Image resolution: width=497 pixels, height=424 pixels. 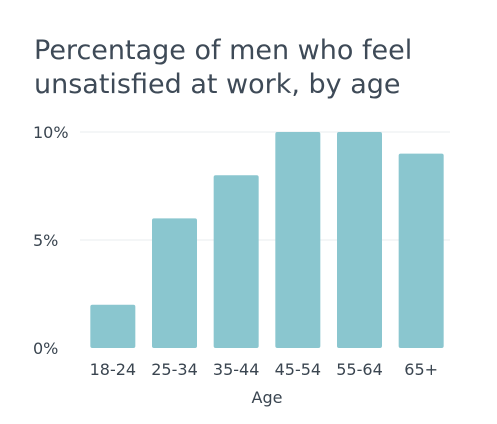 I want to click on x-tick-label: 18-24, so click(x=113, y=369).